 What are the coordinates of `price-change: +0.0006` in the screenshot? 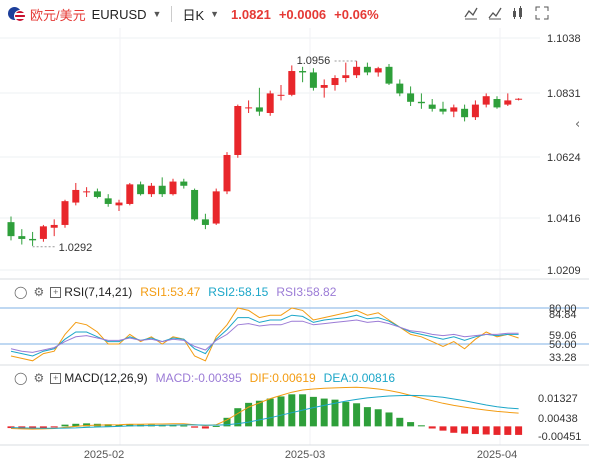 It's located at (302, 14).